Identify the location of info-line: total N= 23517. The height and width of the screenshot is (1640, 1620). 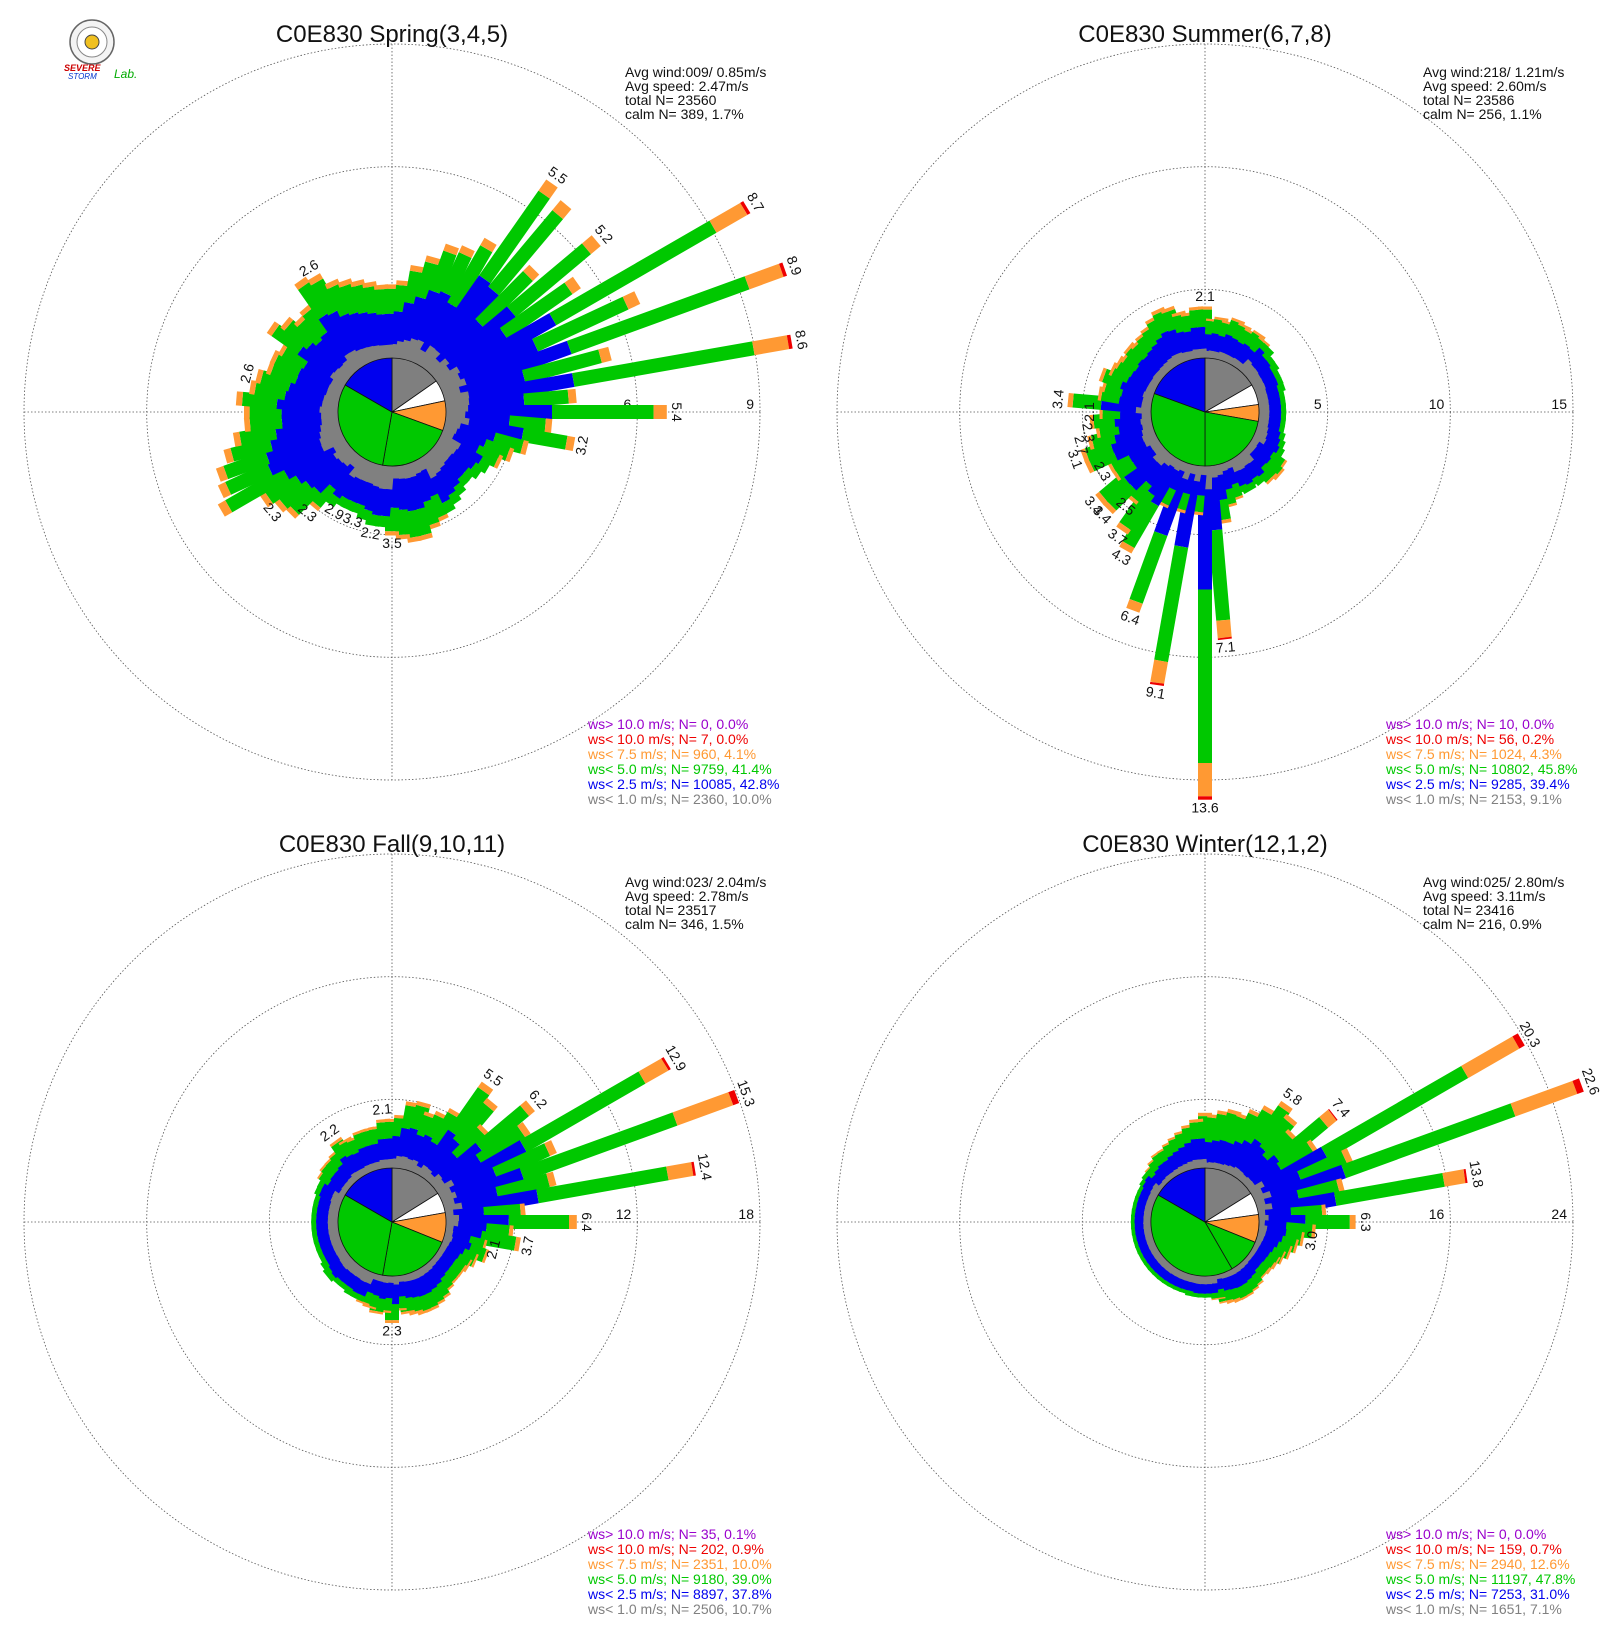
(671, 910).